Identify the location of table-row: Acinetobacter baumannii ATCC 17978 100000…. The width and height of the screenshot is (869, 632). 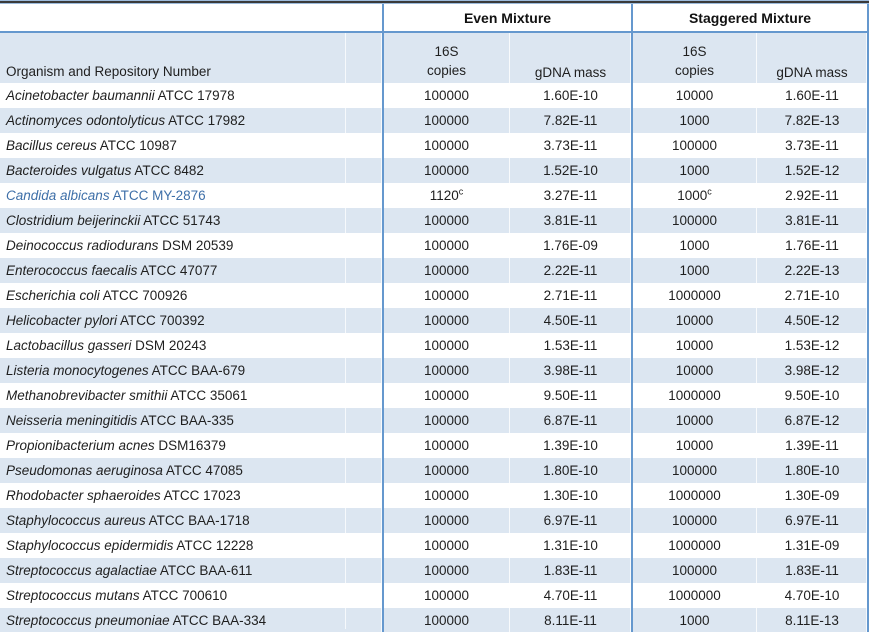
(434, 95).